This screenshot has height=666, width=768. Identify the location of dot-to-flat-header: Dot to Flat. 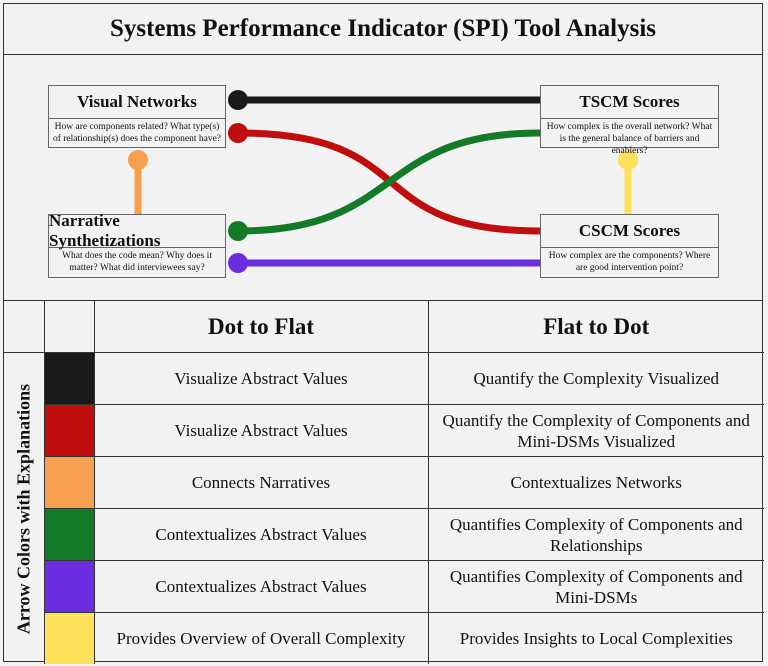
(261, 326).